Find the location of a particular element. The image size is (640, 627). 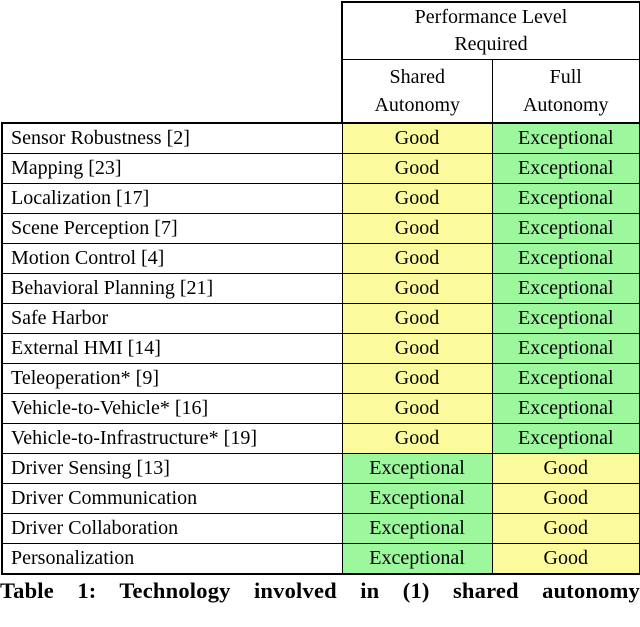

header-shared-line1: Shared is located at coordinates (417, 77).